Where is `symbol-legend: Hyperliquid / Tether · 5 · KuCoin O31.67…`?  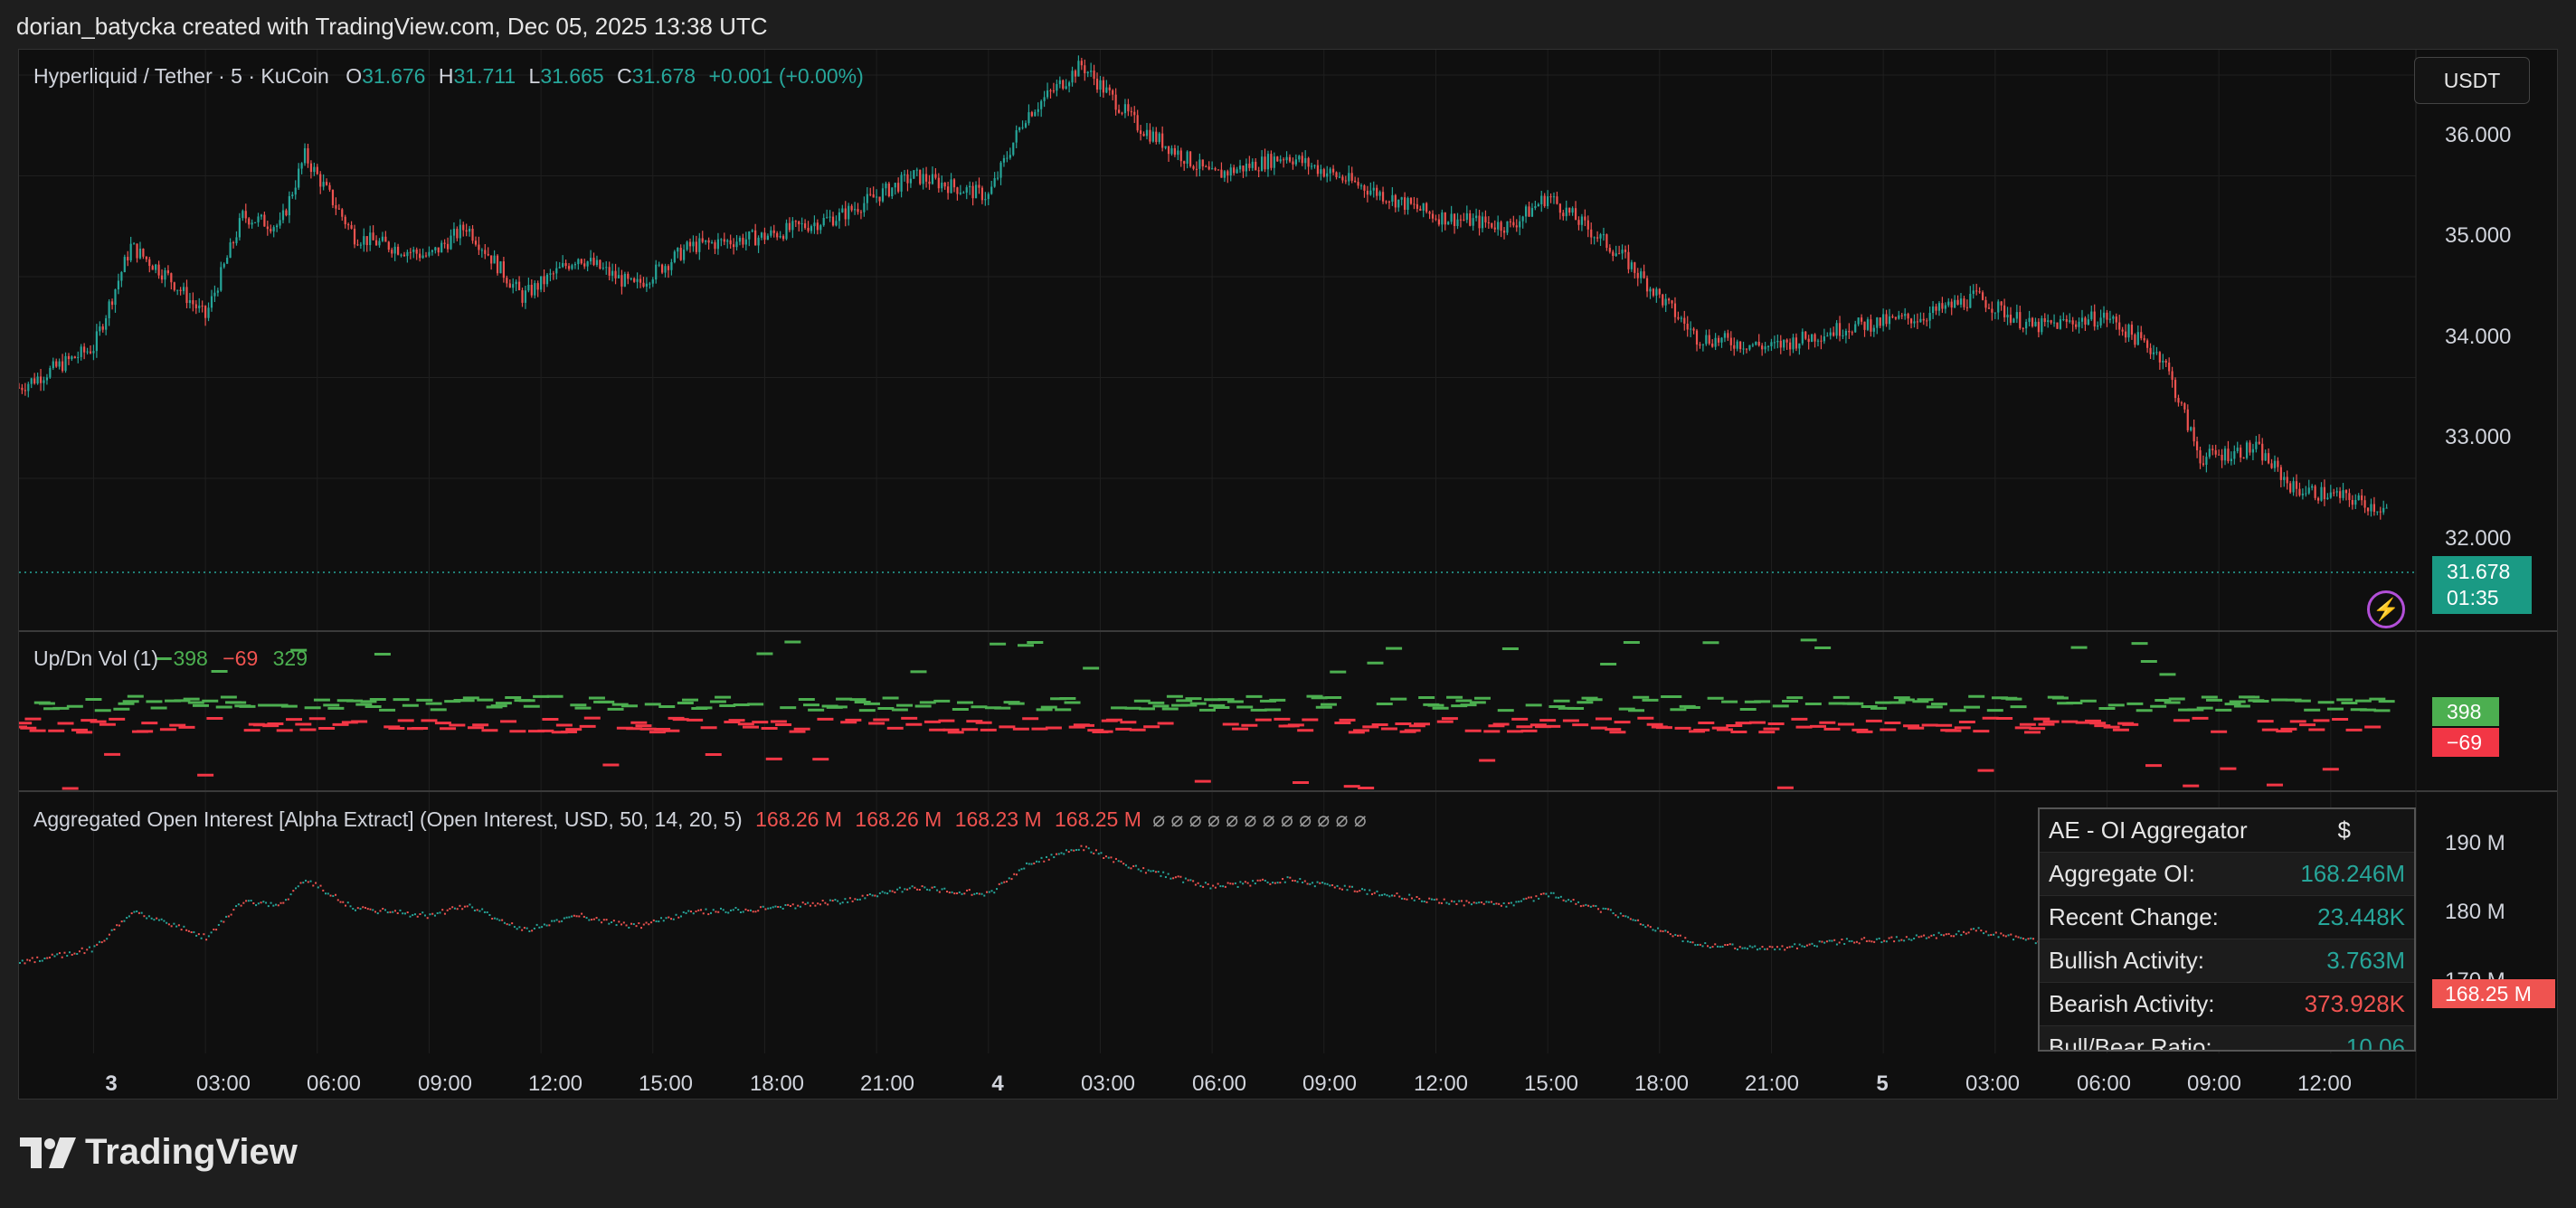
symbol-legend: Hyperliquid / Tether · 5 · KuCoin O31.67… is located at coordinates (448, 77).